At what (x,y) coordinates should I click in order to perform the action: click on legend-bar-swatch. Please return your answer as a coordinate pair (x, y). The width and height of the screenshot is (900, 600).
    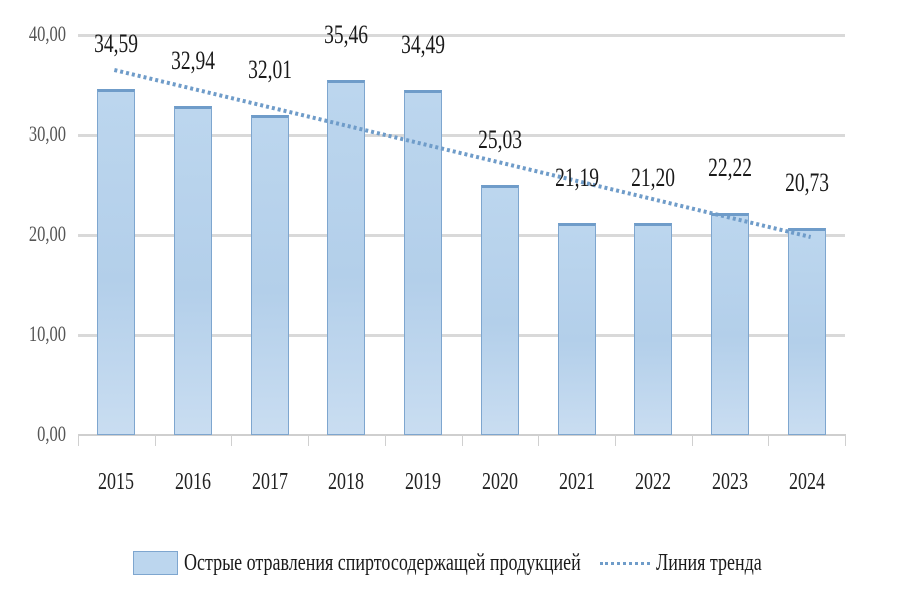
    Looking at the image, I should click on (155, 563).